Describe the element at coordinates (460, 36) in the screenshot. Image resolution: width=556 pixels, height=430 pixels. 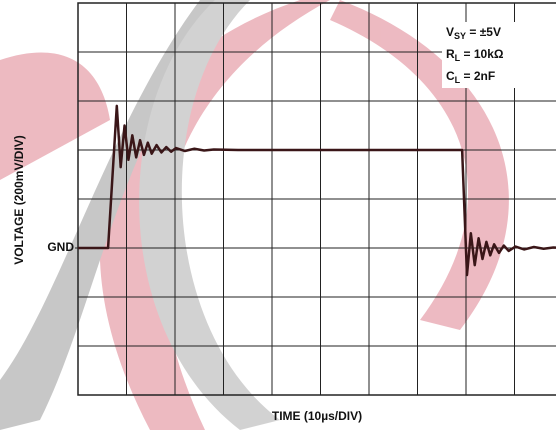
I see `annotation-subscript: SY` at that location.